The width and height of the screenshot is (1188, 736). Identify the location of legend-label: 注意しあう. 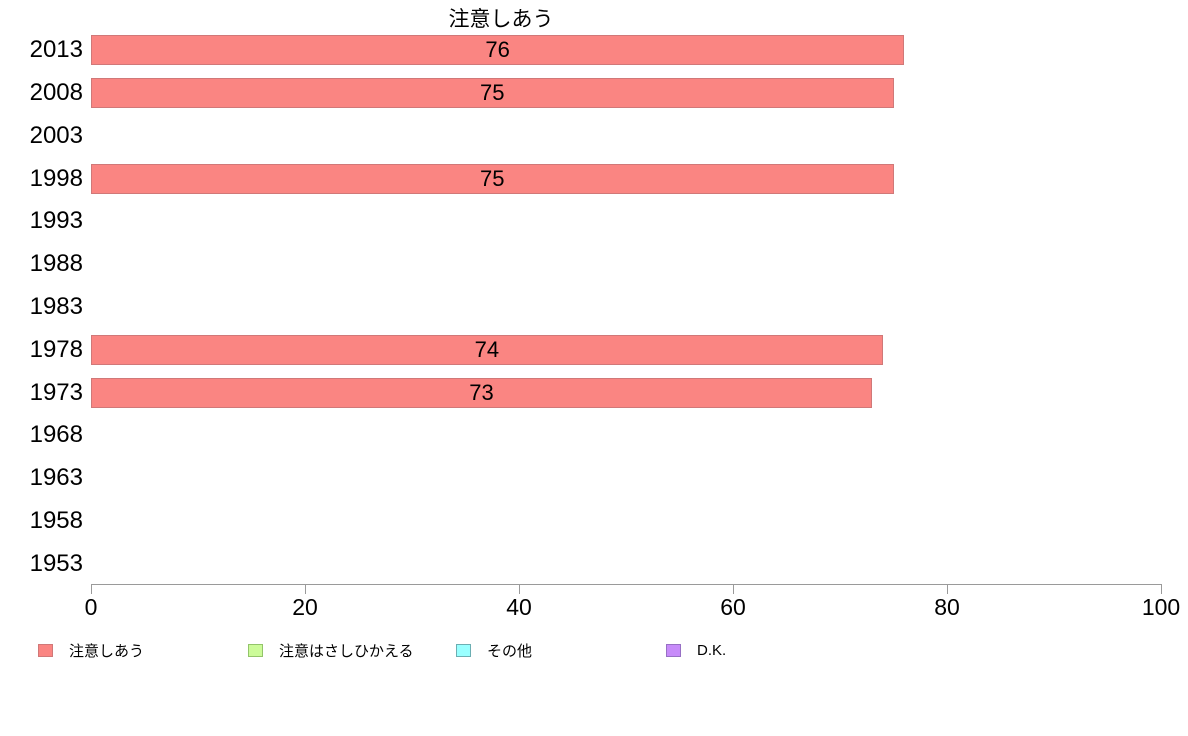
(107, 651).